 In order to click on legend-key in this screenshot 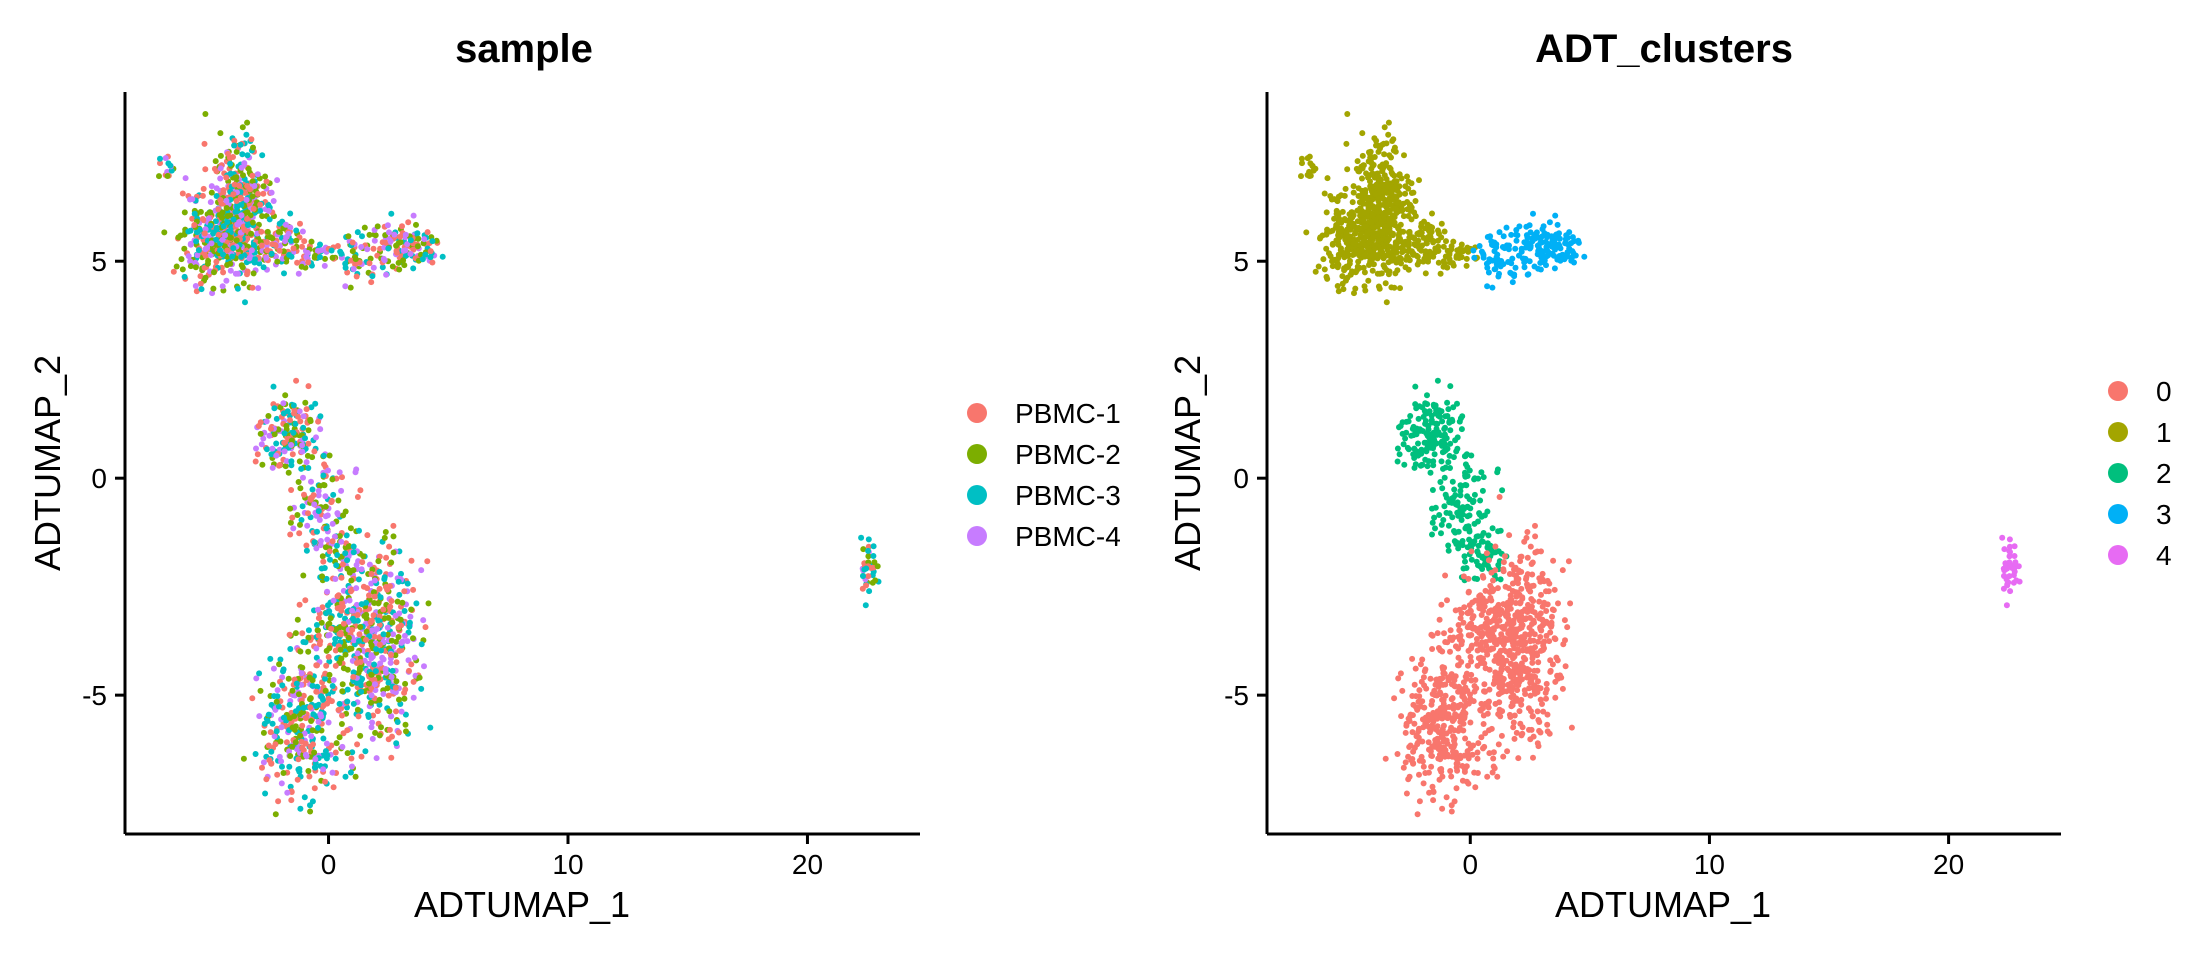, I will do `click(2118, 555)`.